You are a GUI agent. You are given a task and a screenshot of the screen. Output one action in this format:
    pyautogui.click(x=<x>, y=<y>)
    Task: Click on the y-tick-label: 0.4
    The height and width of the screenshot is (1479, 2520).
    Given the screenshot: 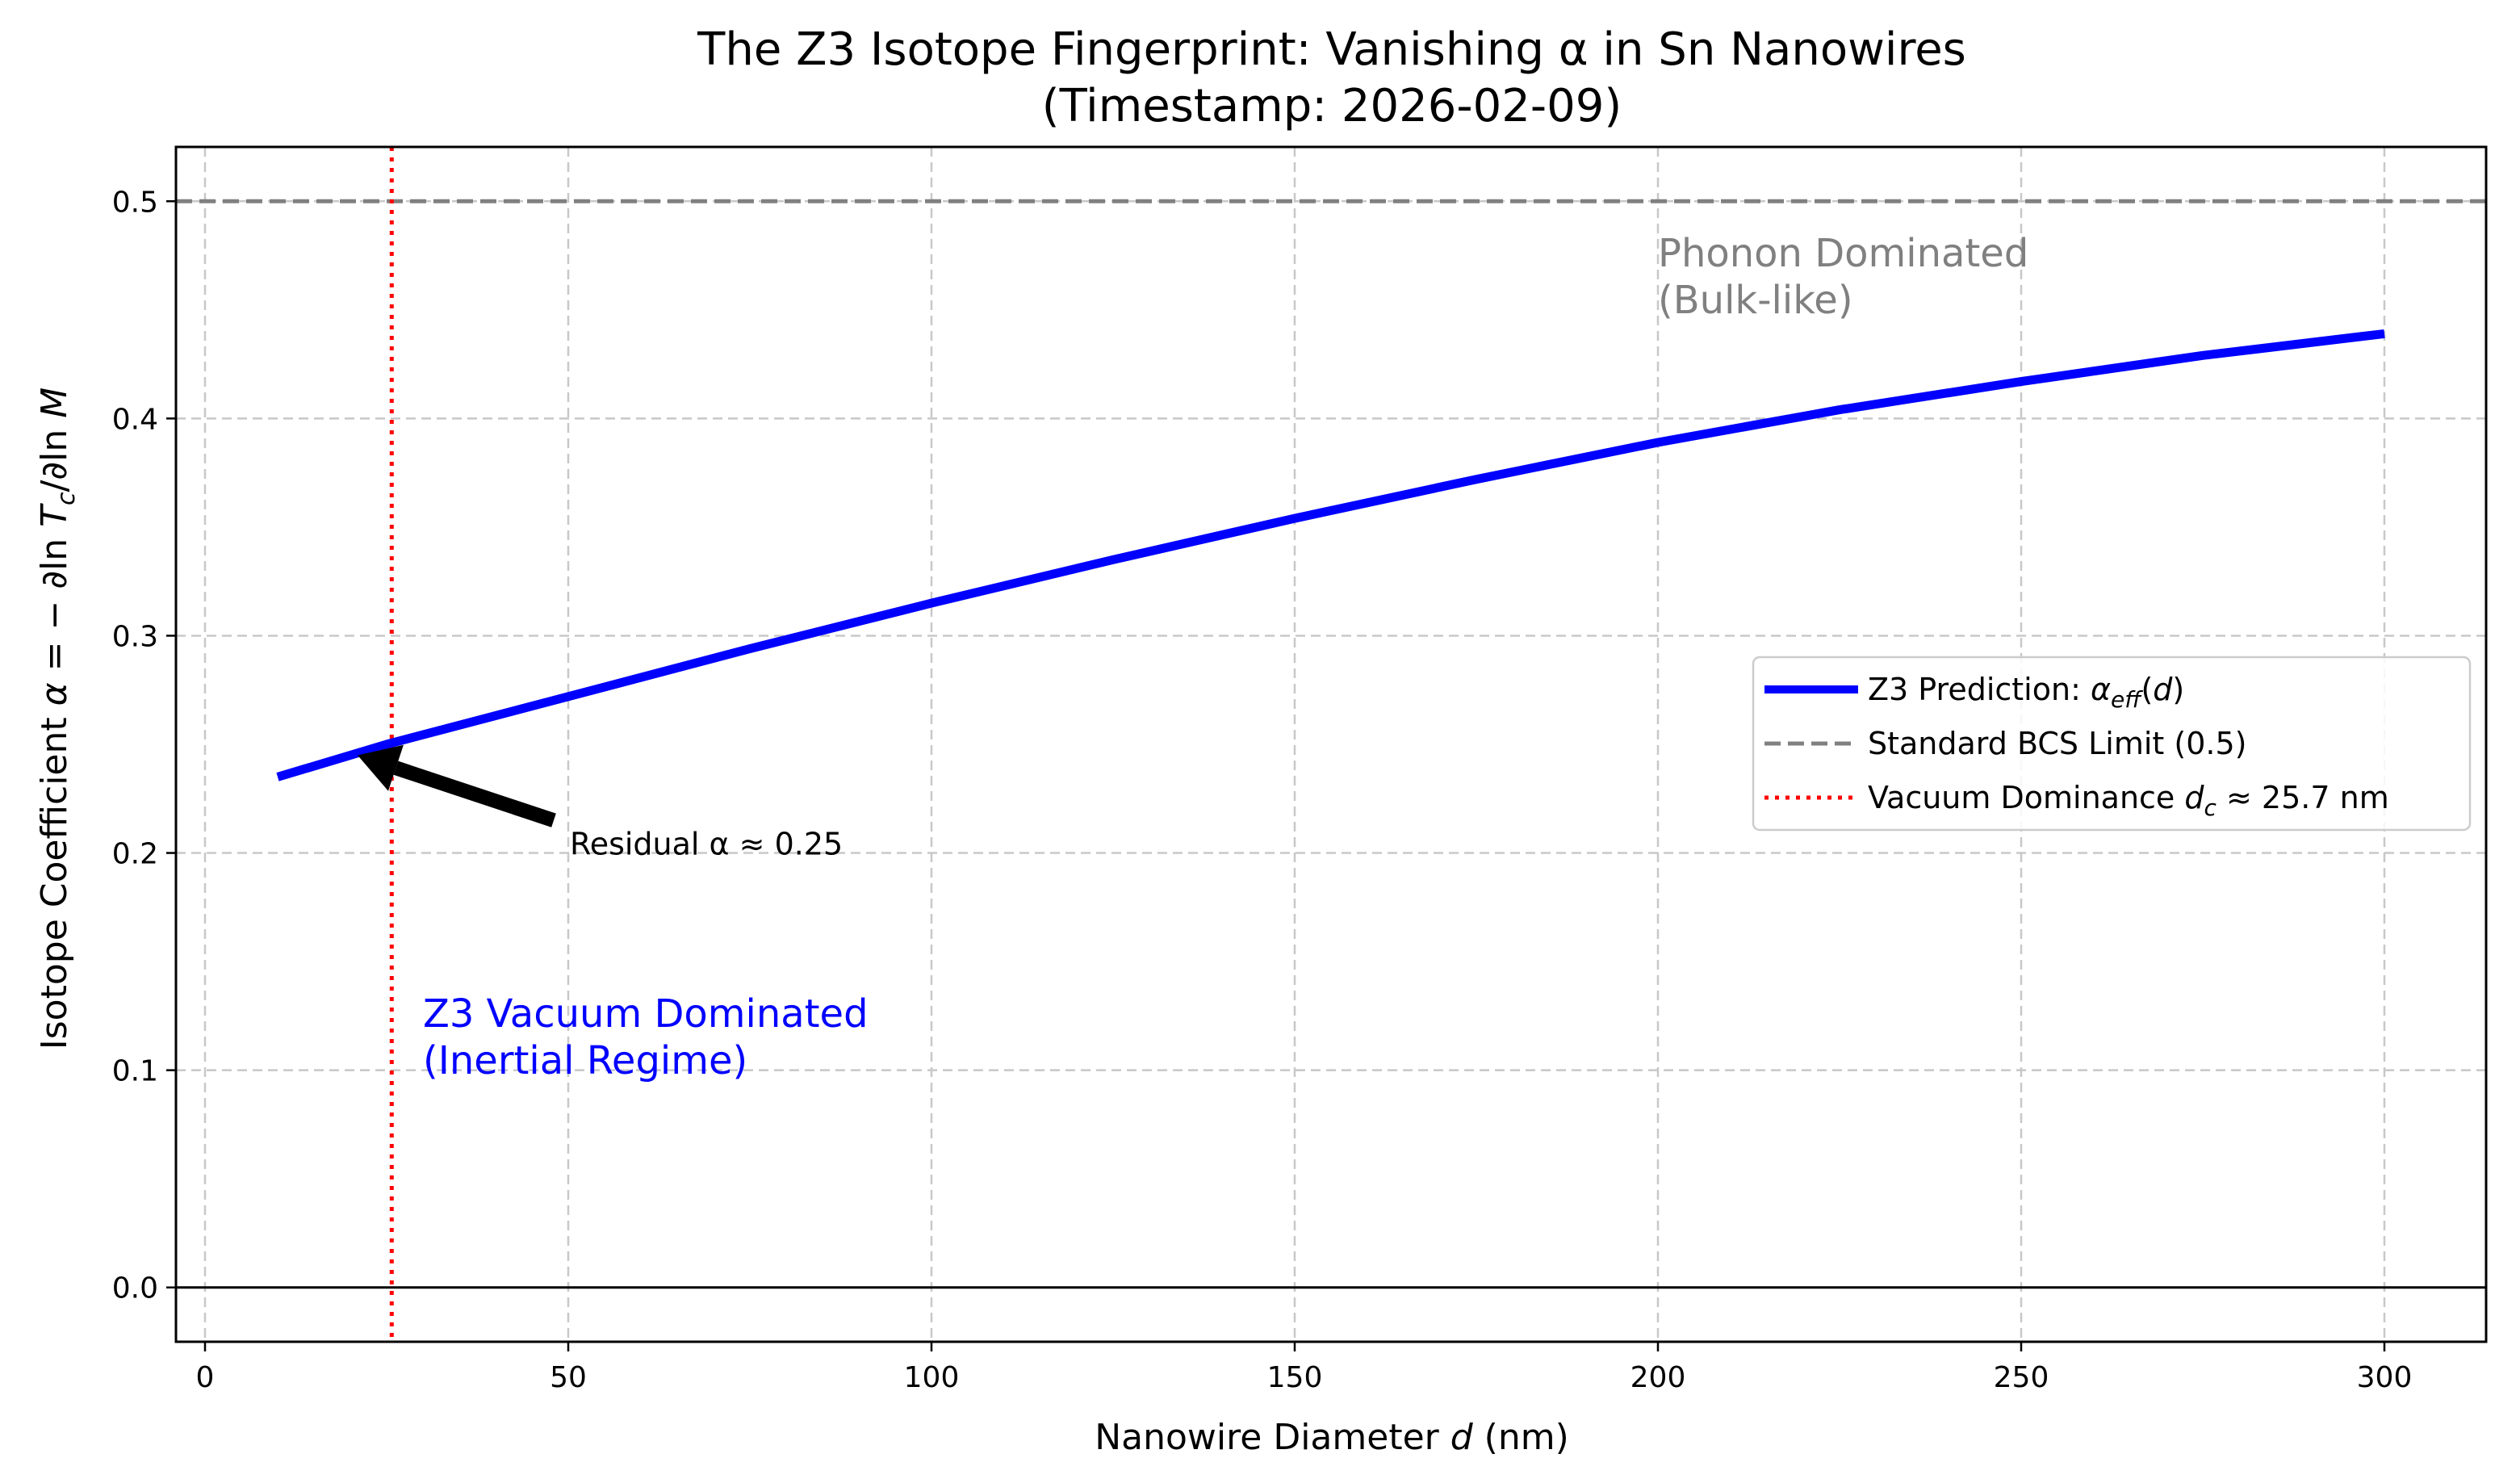 What is the action you would take?
    pyautogui.click(x=135, y=419)
    